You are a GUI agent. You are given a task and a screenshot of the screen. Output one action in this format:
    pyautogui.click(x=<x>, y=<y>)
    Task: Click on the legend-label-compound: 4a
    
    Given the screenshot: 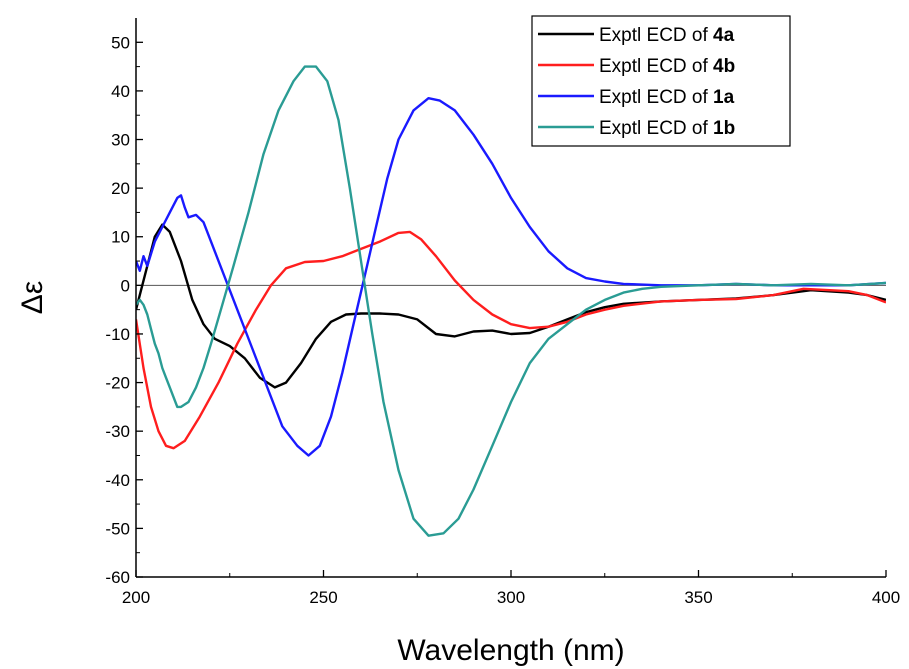 What is the action you would take?
    pyautogui.click(x=724, y=35)
    